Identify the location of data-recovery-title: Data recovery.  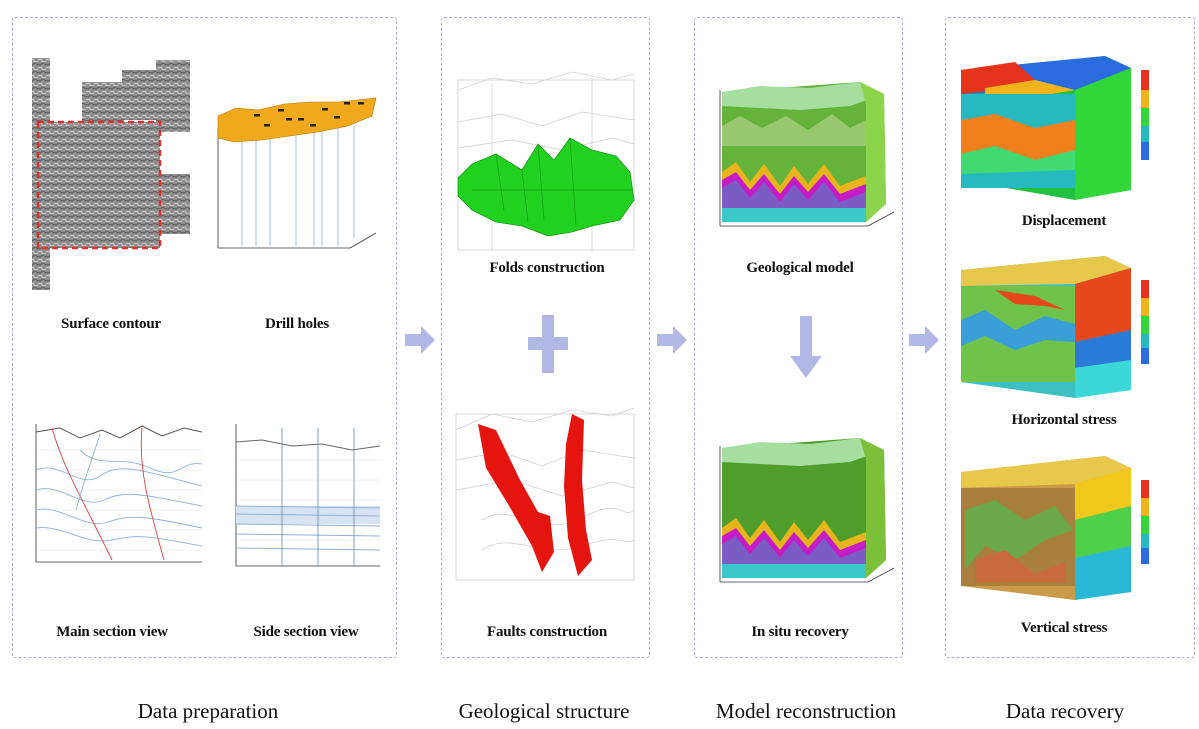
(1065, 711).